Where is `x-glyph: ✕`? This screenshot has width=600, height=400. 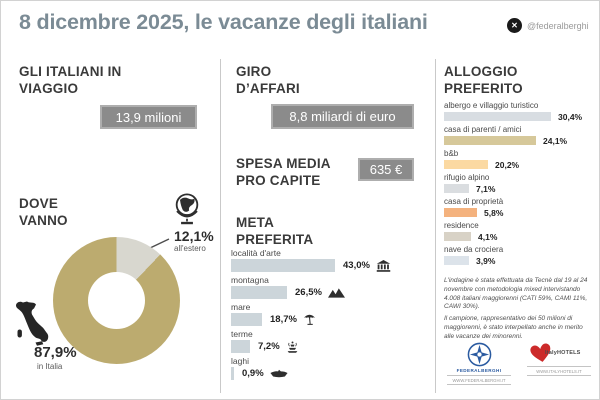
x-glyph: ✕ is located at coordinates (514, 25).